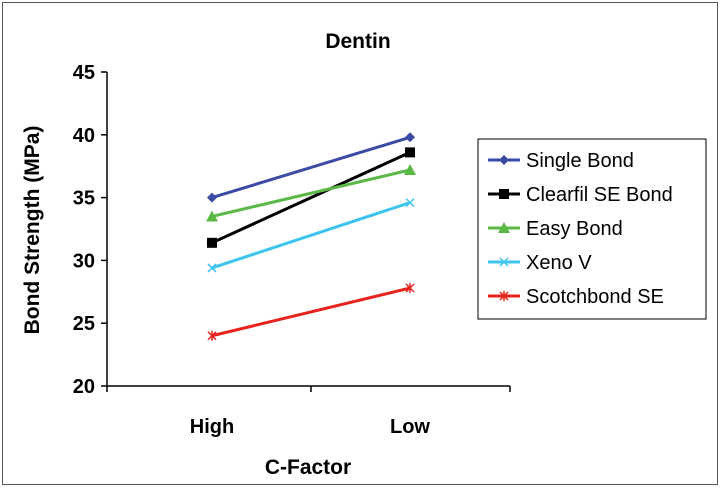  What do you see at coordinates (212, 427) in the screenshot?
I see `x-tick-label: High` at bounding box center [212, 427].